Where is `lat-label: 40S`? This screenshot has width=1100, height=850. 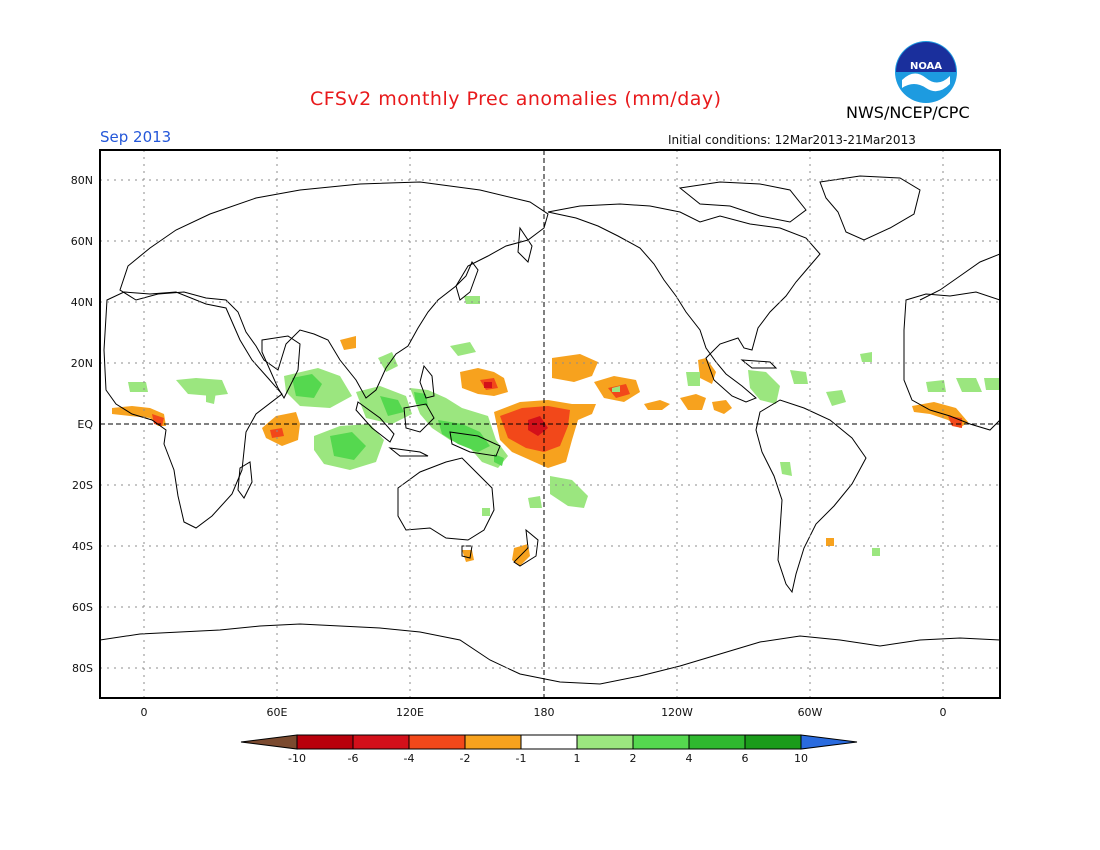 lat-label: 40S is located at coordinates (82, 546).